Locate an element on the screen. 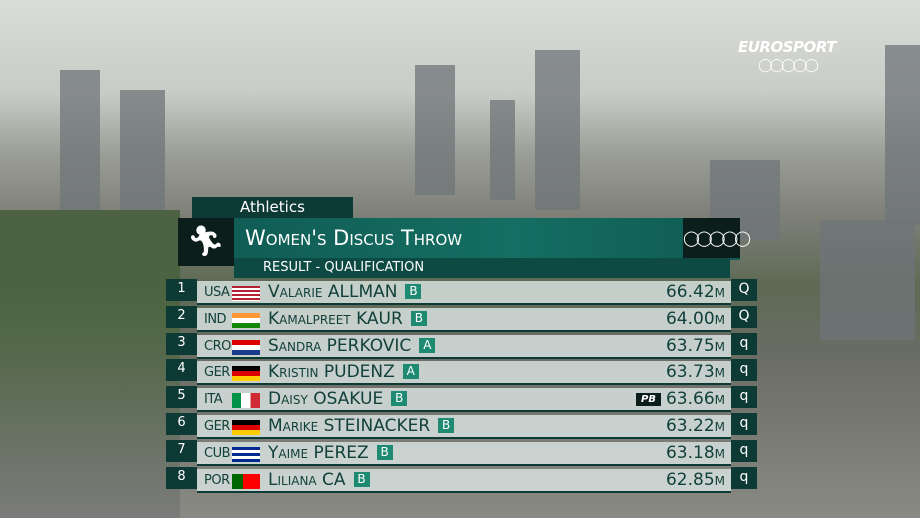  event-header is located at coordinates (459, 239).